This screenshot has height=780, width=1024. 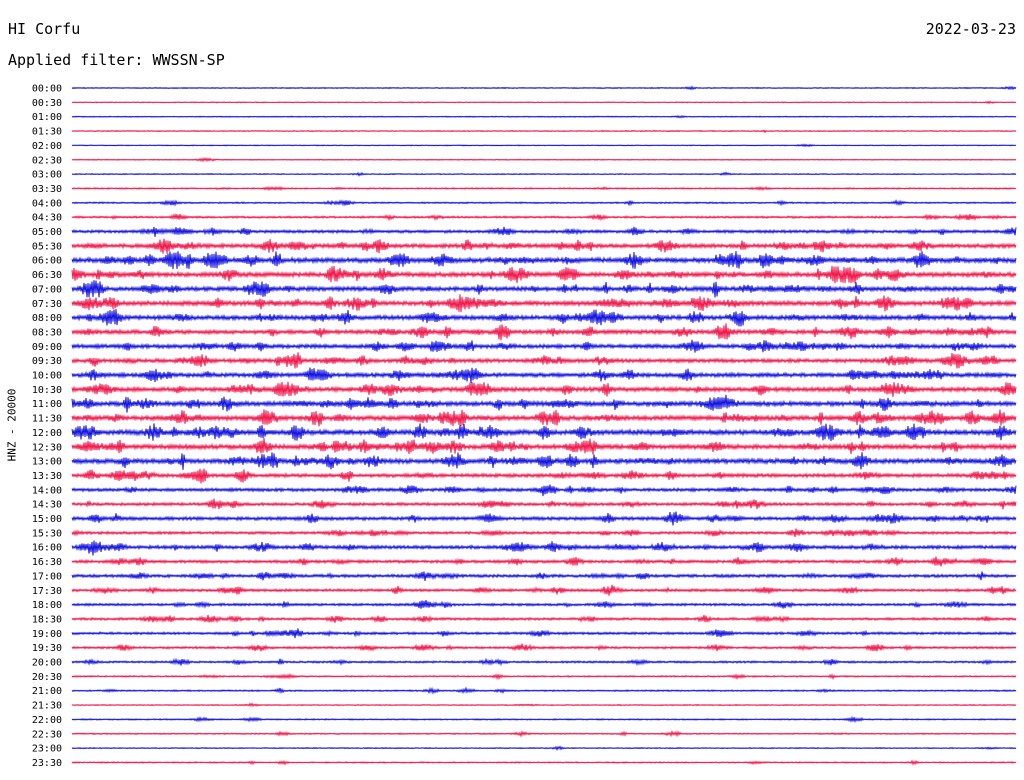 What do you see at coordinates (970, 29) in the screenshot?
I see `record-date: 2022-03-23` at bounding box center [970, 29].